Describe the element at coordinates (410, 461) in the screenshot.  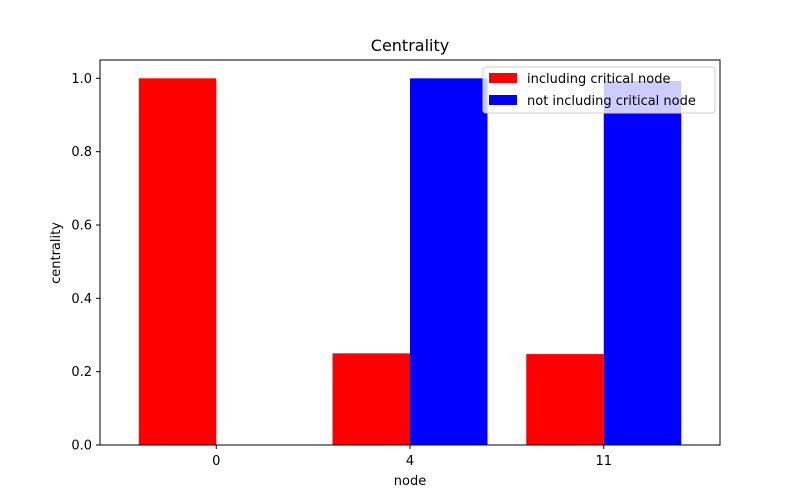
I see `x-tick-label: 4` at that location.